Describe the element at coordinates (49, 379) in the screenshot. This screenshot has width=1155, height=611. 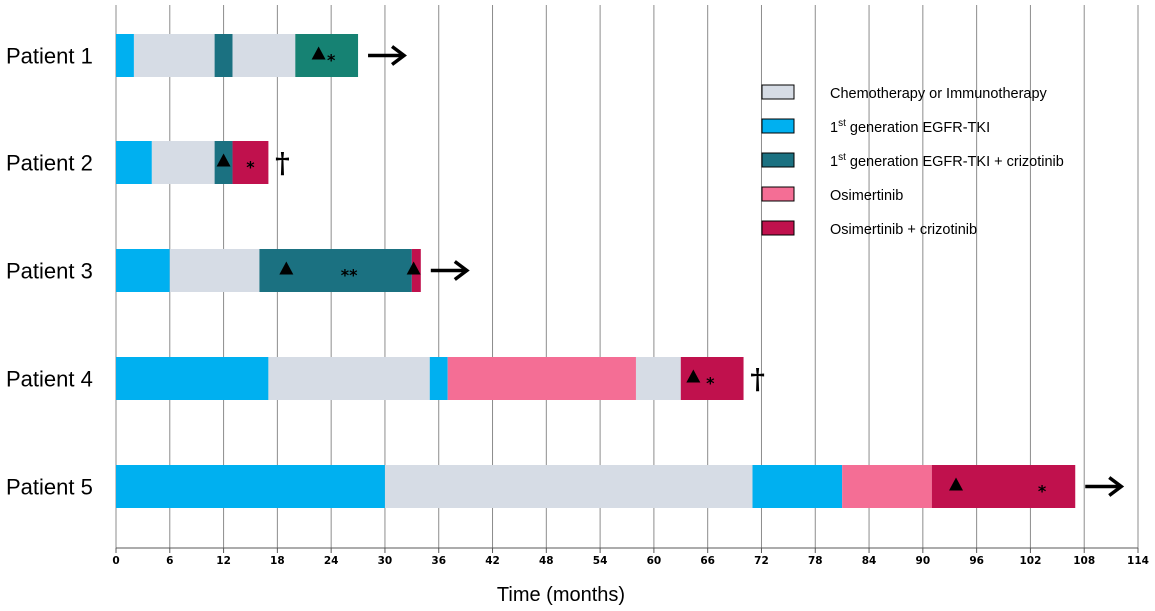
I see `patient-label: Patient 4` at that location.